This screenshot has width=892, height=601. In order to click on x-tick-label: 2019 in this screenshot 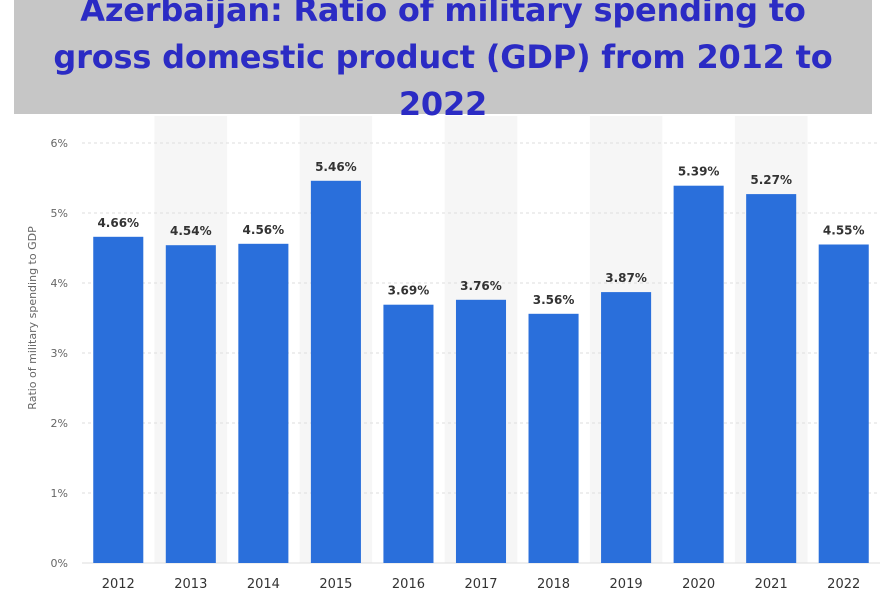, I will do `click(626, 584)`.